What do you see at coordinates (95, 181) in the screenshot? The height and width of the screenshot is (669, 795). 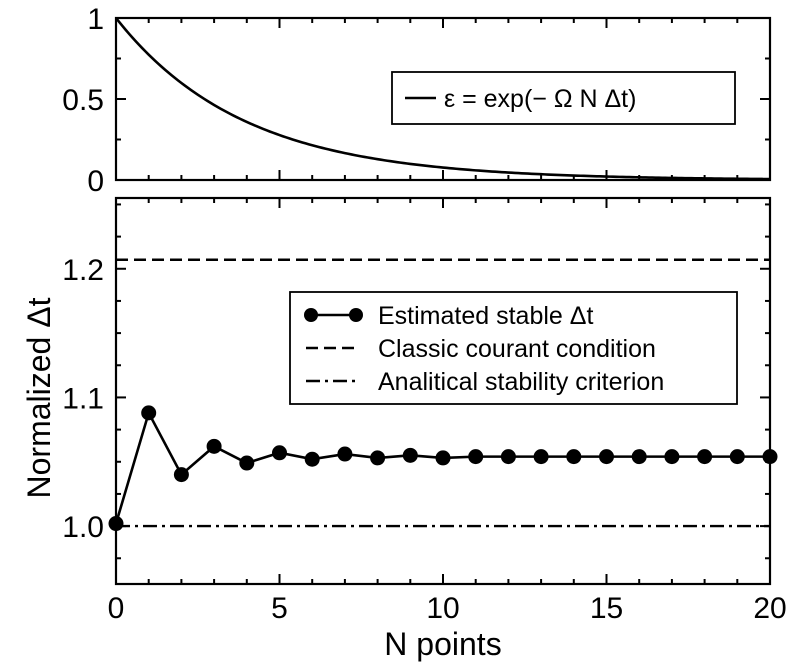 I see `top-y-tick-label: 0` at bounding box center [95, 181].